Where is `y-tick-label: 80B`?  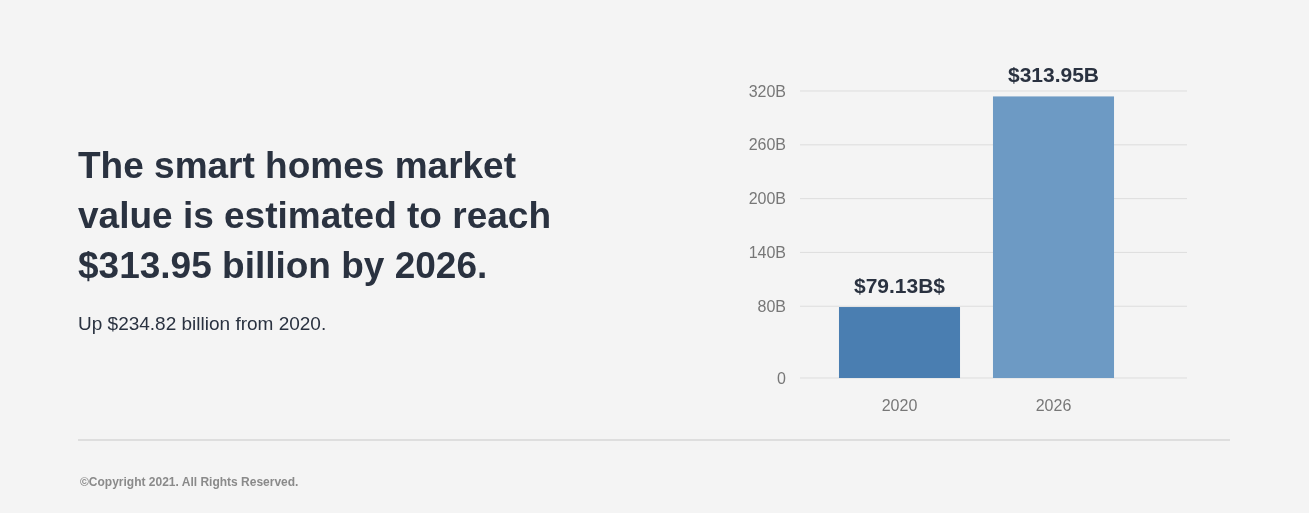
y-tick-label: 80B is located at coordinates (771, 306).